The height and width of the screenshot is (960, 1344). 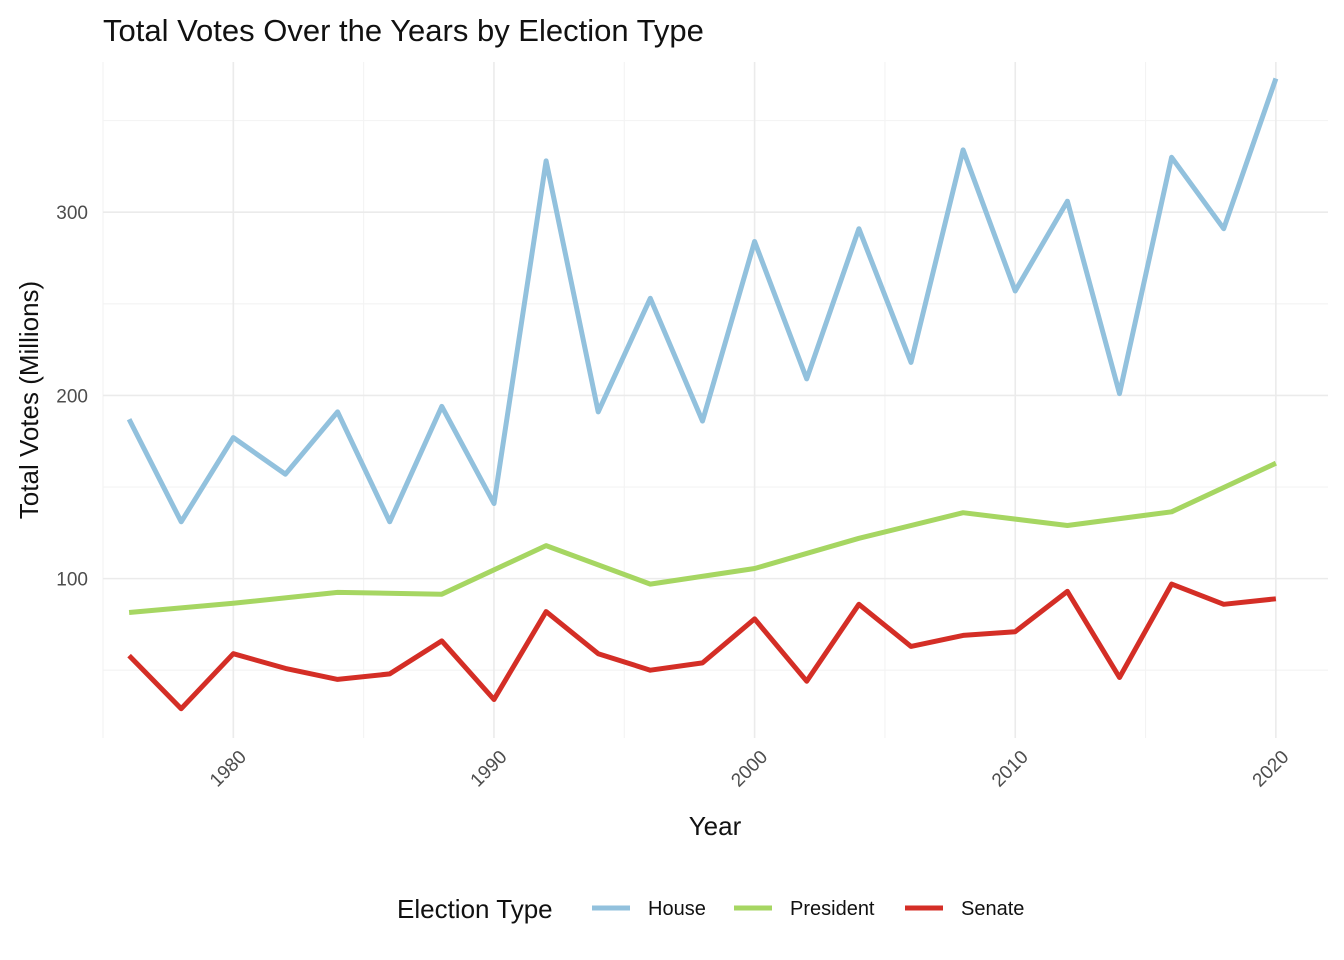 What do you see at coordinates (710, 909) in the screenshot?
I see `legend: Election Type House President Senate` at bounding box center [710, 909].